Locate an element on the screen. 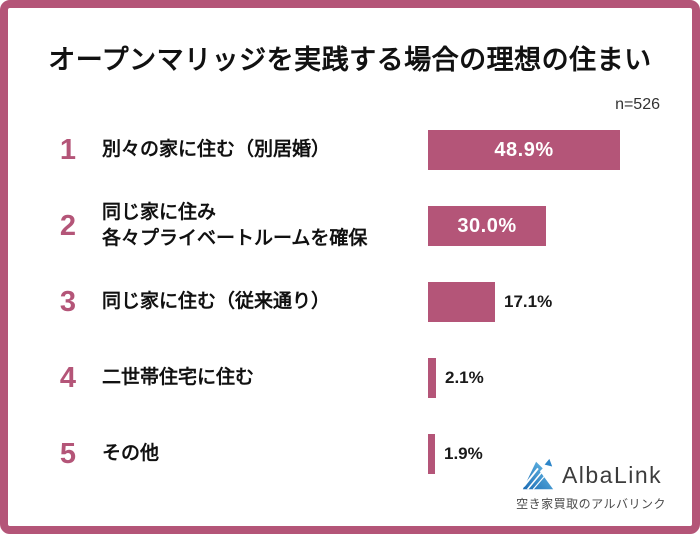 The width and height of the screenshot is (700, 534). bar-area: 2.1% is located at coordinates (560, 378).